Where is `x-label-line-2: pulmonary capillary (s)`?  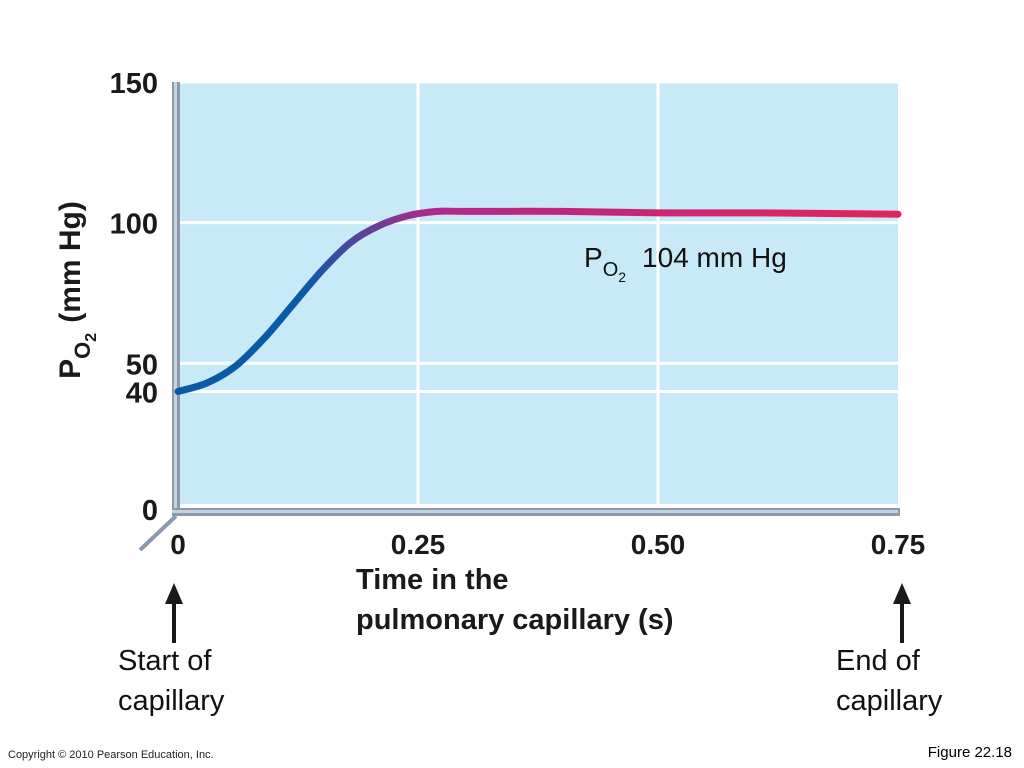
x-label-line-2: pulmonary capillary (s) is located at coordinates (515, 620).